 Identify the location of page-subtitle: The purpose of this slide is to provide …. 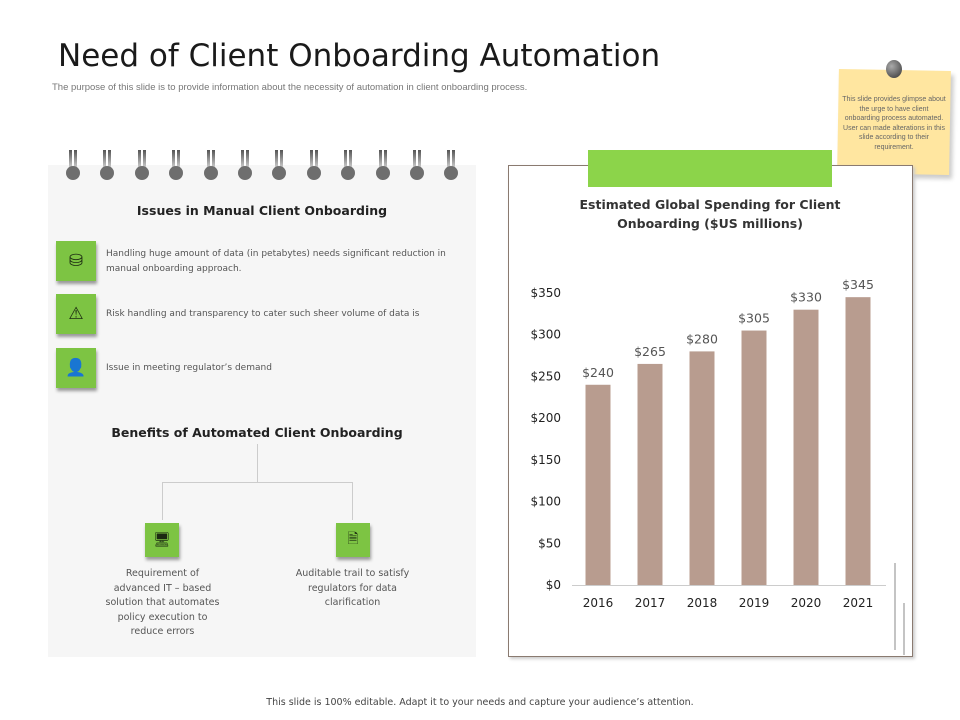
(290, 87).